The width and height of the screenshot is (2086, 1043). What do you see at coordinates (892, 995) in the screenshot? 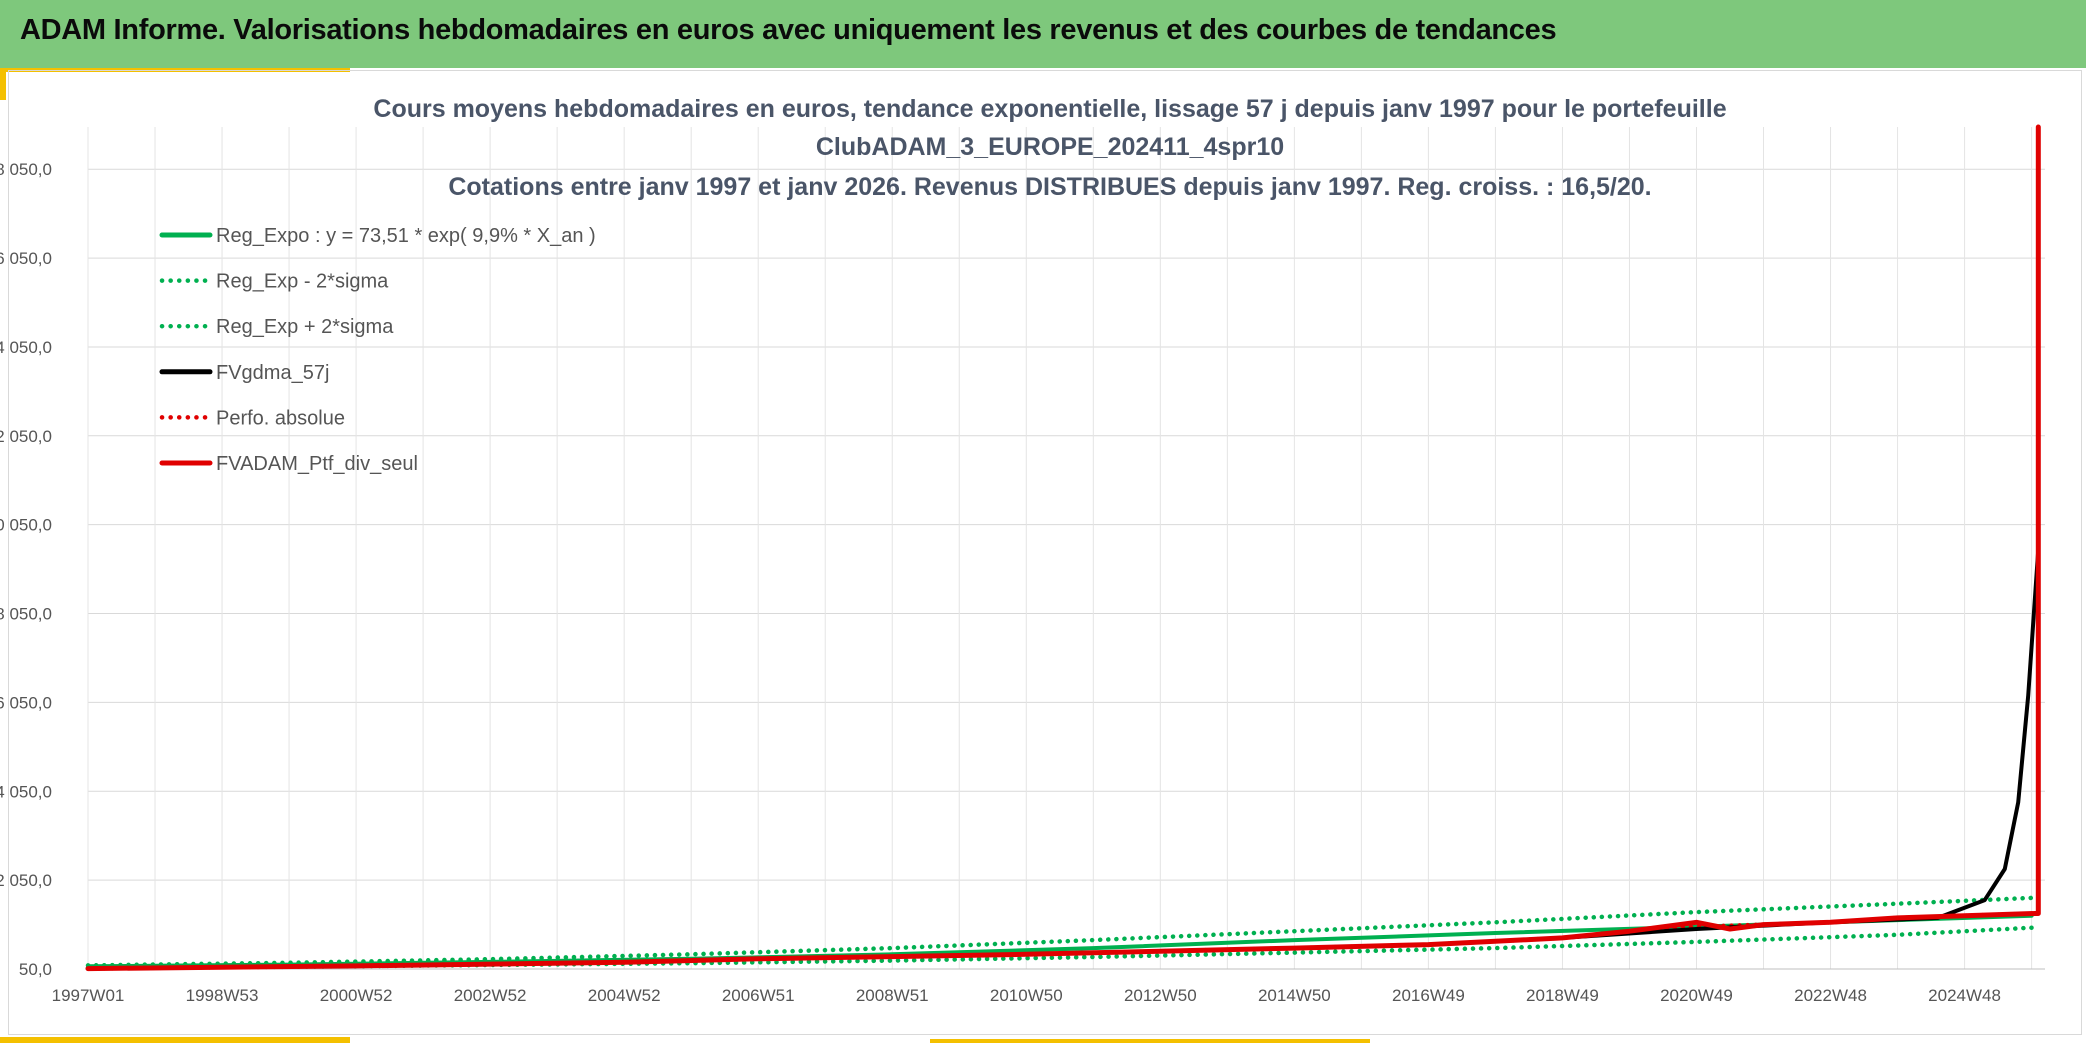
I see `x-tick-label: 2008W51` at bounding box center [892, 995].